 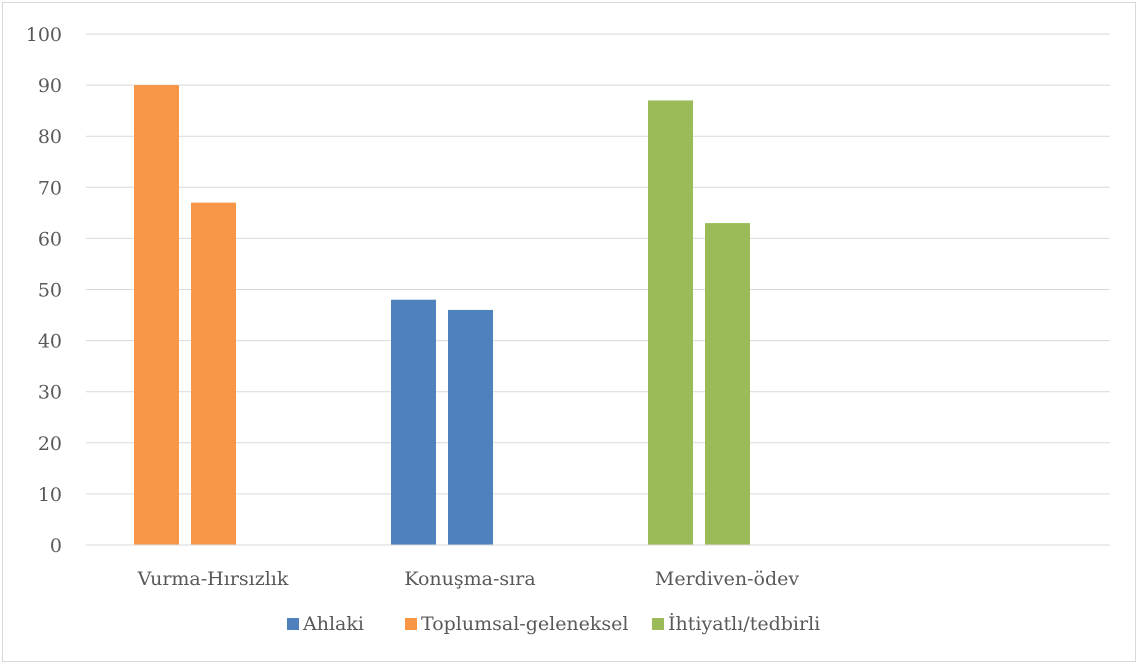 I want to click on legend-label: Ahlaki, so click(x=333, y=624).